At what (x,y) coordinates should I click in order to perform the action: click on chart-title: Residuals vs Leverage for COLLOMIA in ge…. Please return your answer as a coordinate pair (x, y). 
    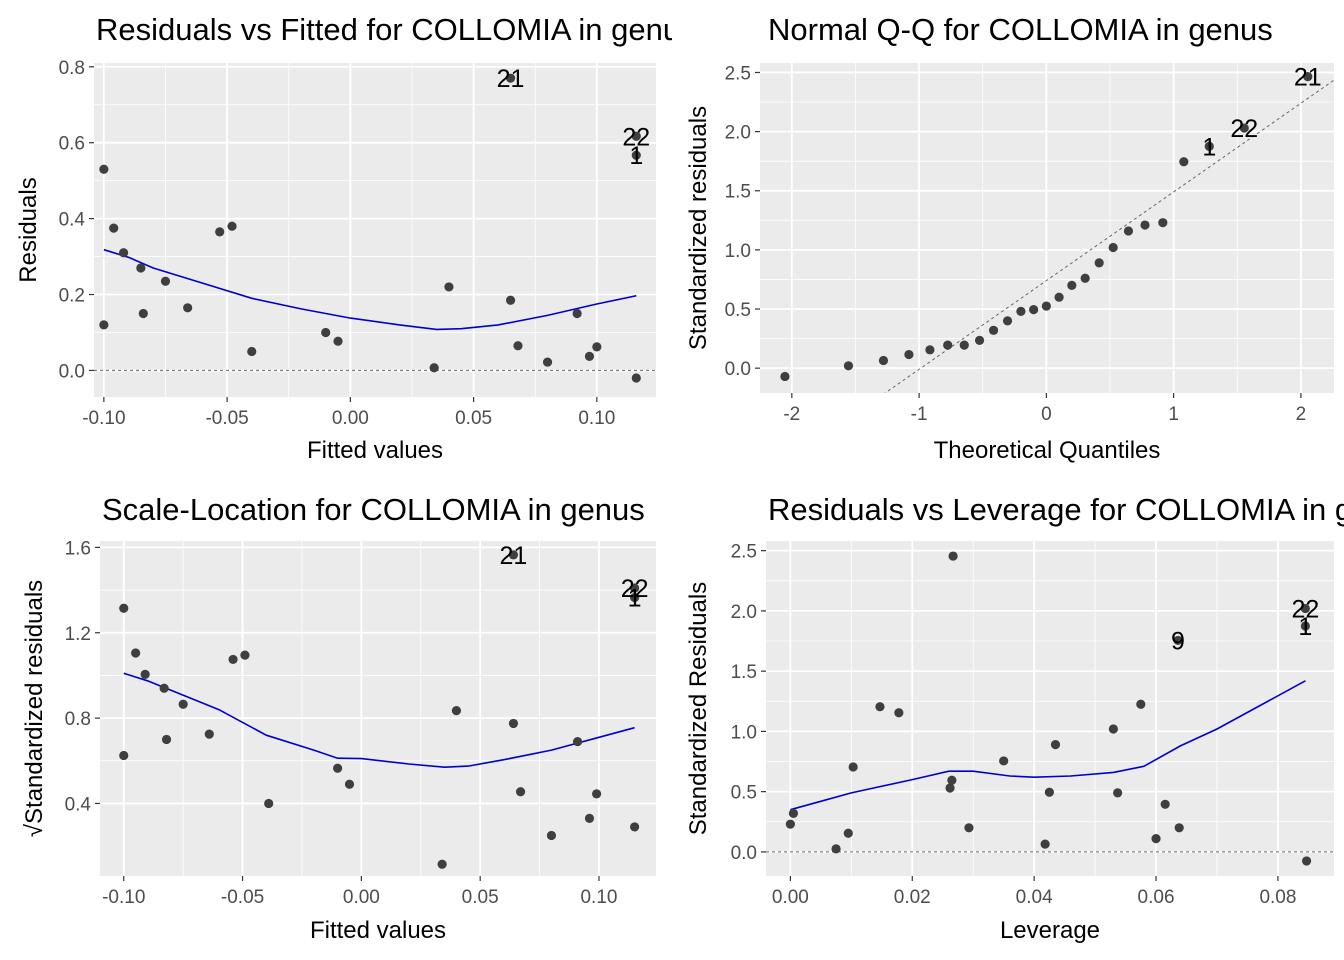
    Looking at the image, I should click on (1056, 509).